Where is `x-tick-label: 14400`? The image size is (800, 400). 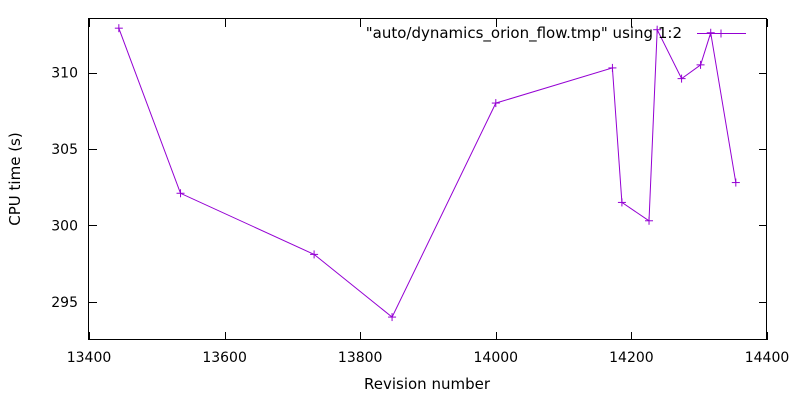
x-tick-label: 14400 is located at coordinates (767, 358).